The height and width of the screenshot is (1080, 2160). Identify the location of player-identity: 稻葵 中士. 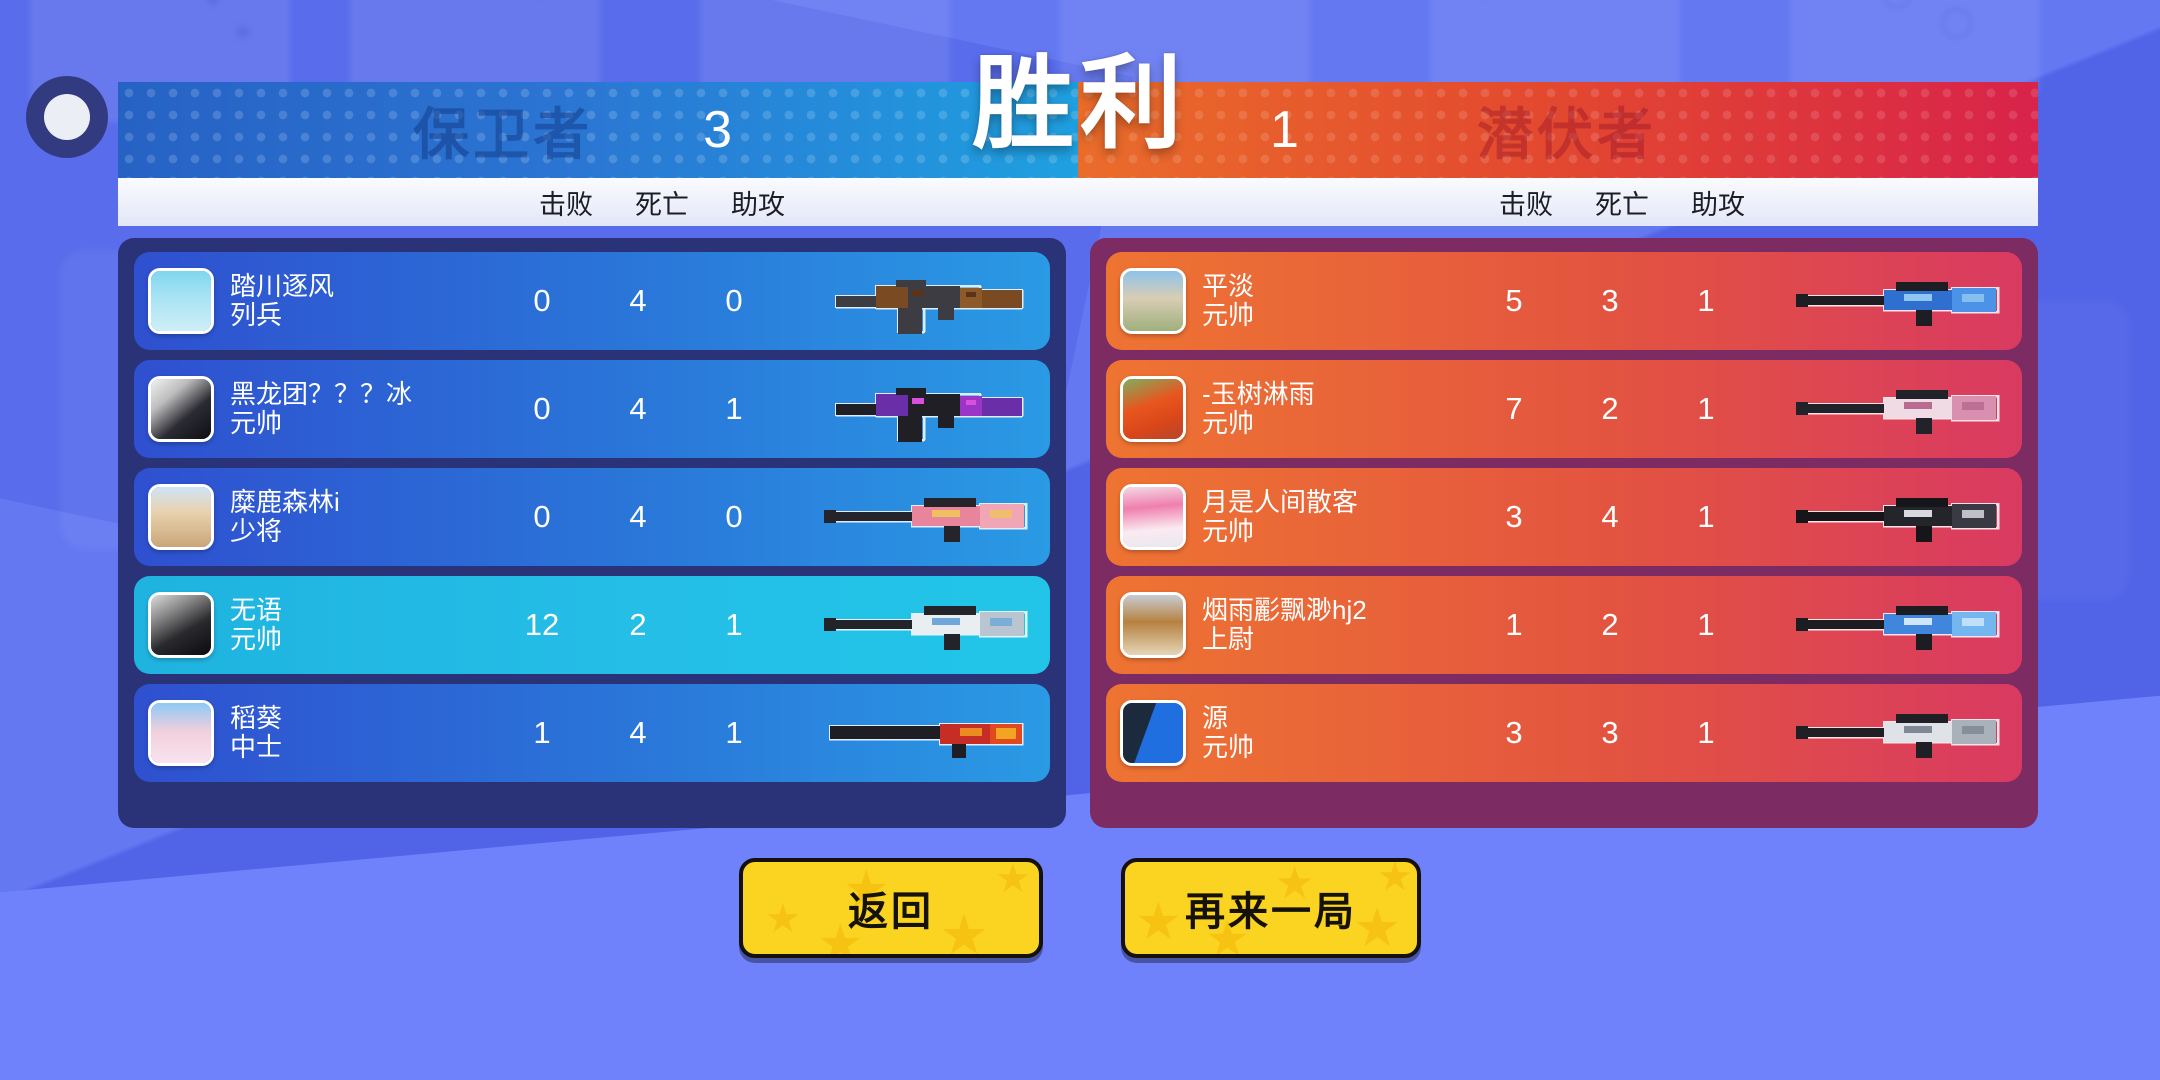
(360, 732).